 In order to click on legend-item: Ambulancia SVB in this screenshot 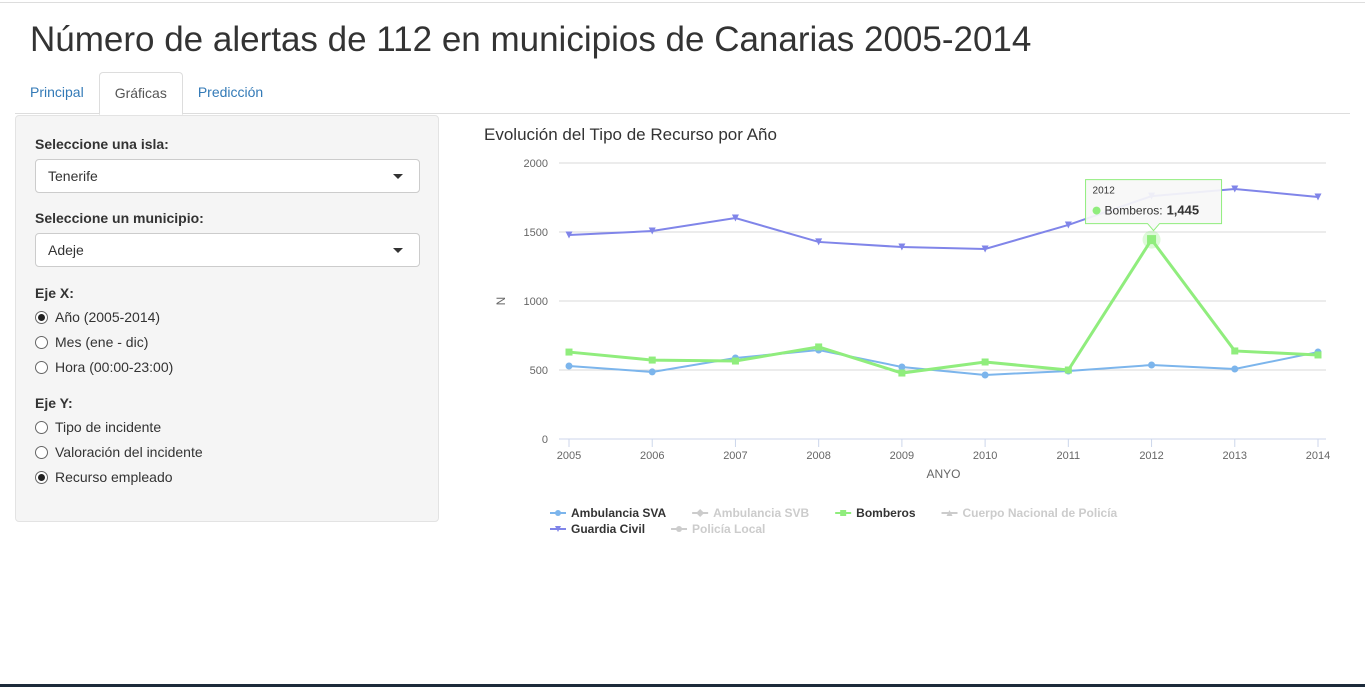, I will do `click(750, 513)`.